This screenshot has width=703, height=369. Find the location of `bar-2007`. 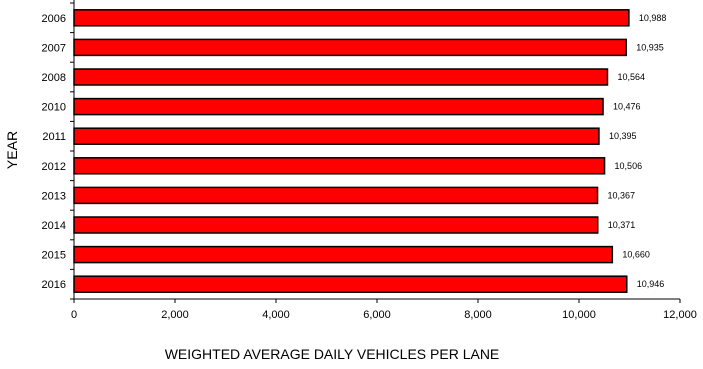

bar-2007 is located at coordinates (350, 47).